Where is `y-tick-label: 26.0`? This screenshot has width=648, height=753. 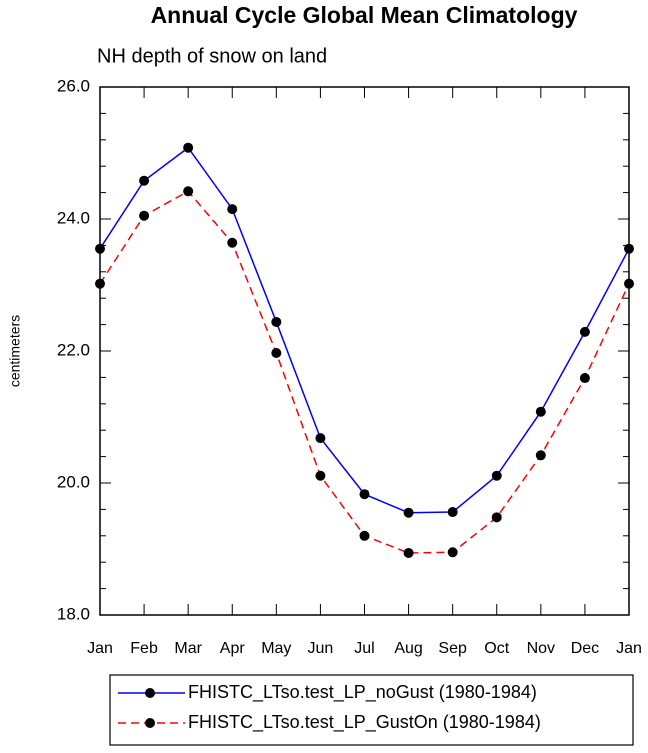 y-tick-label: 26.0 is located at coordinates (73, 85).